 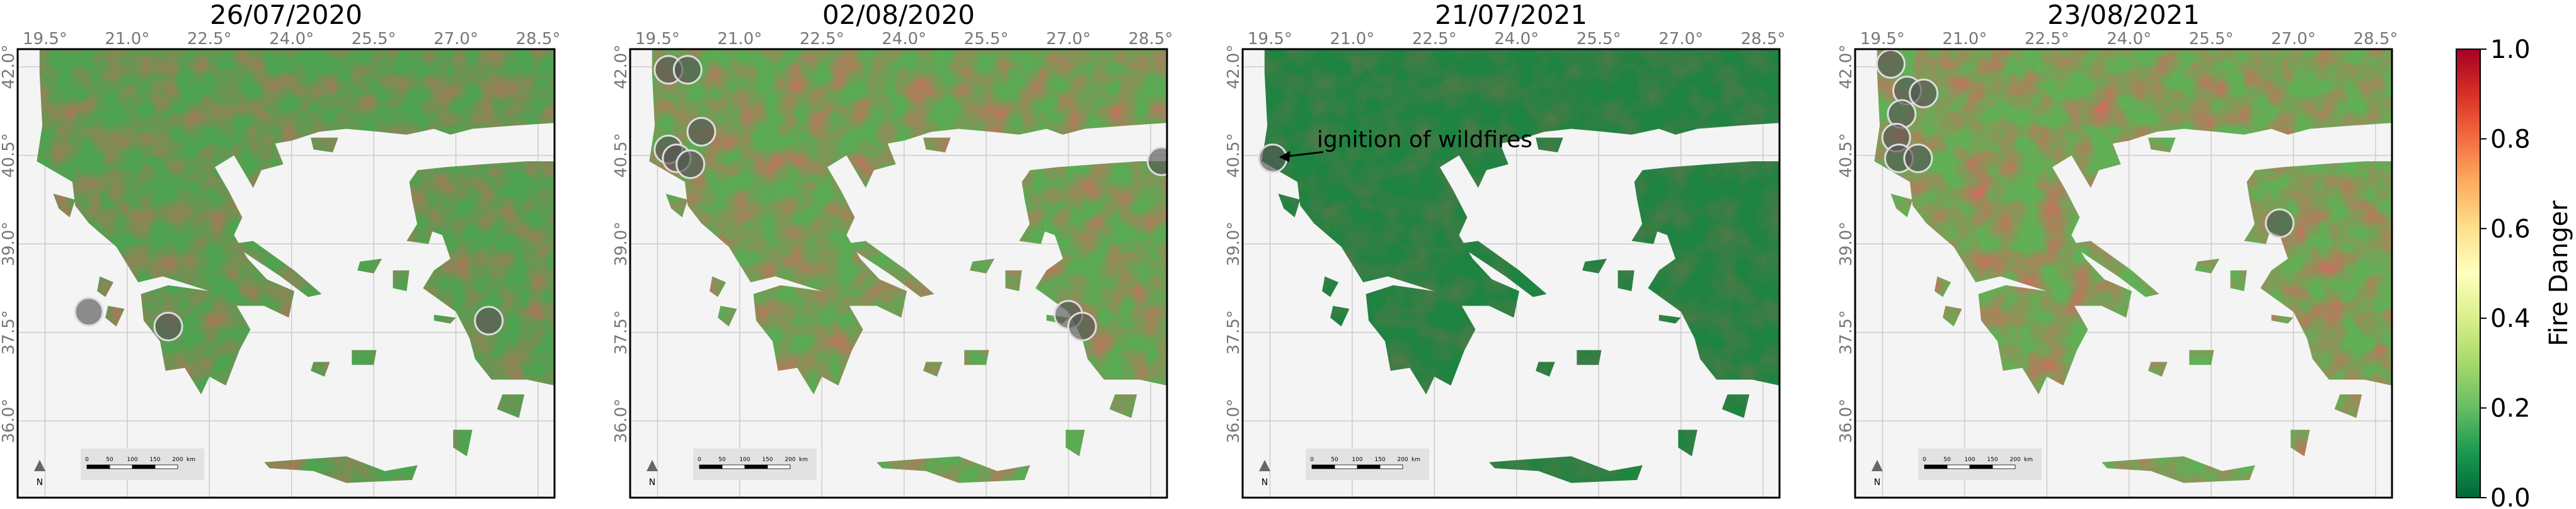 What do you see at coordinates (2510, 139) in the screenshot?
I see `colorbar-tick-label: 0.8` at bounding box center [2510, 139].